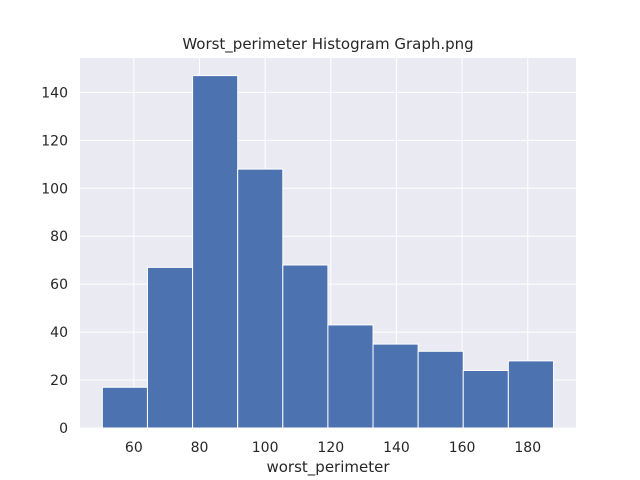 This screenshot has height=480, width=640. Describe the element at coordinates (54, 93) in the screenshot. I see `y-tick-label: 140` at that location.